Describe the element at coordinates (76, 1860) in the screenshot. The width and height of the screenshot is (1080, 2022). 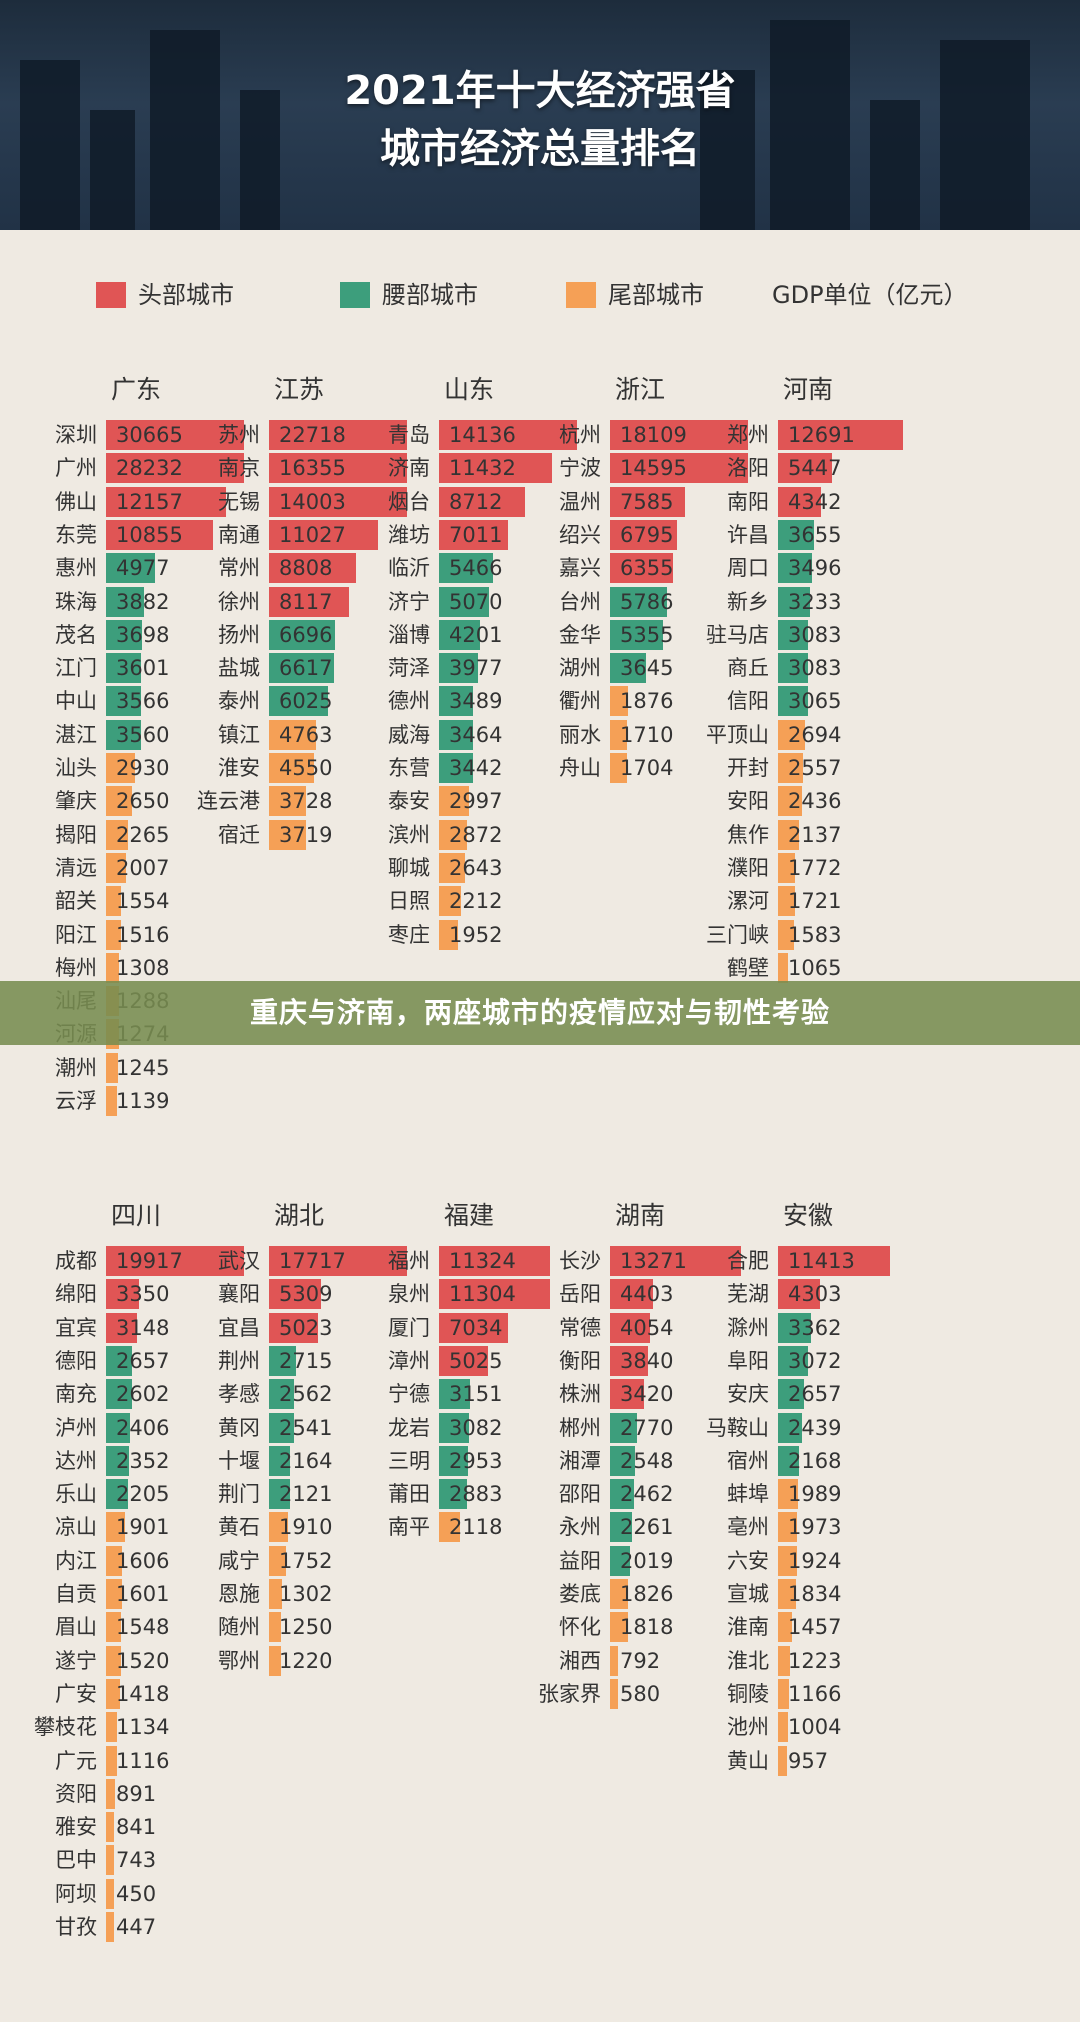
I see `city-name: 巴中` at that location.